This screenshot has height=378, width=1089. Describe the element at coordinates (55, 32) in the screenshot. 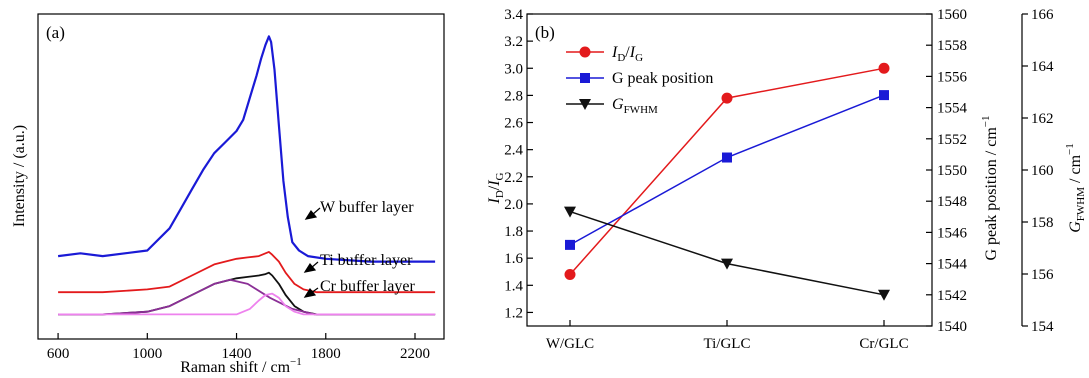

I see `panel-a-label: (a)` at that location.